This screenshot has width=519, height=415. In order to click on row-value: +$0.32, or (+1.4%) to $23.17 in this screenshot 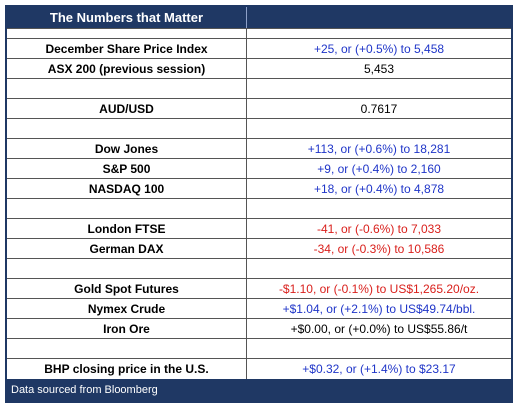, I will do `click(379, 369)`.